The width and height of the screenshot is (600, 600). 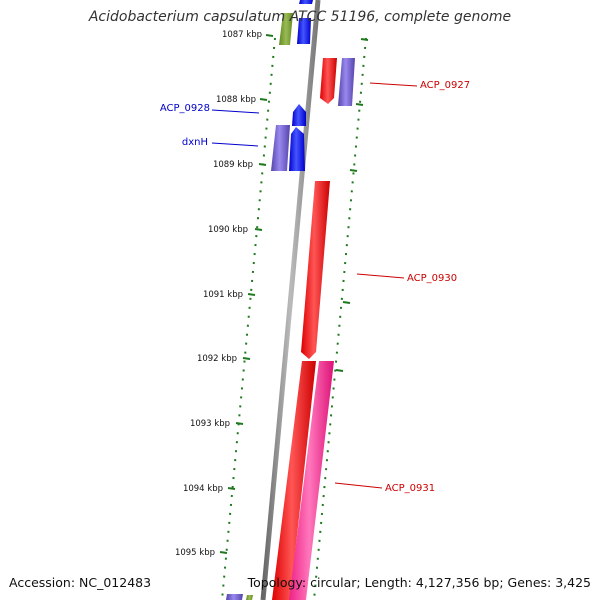 What do you see at coordinates (306, 2) in the screenshot?
I see `gene-blue-top` at bounding box center [306, 2].